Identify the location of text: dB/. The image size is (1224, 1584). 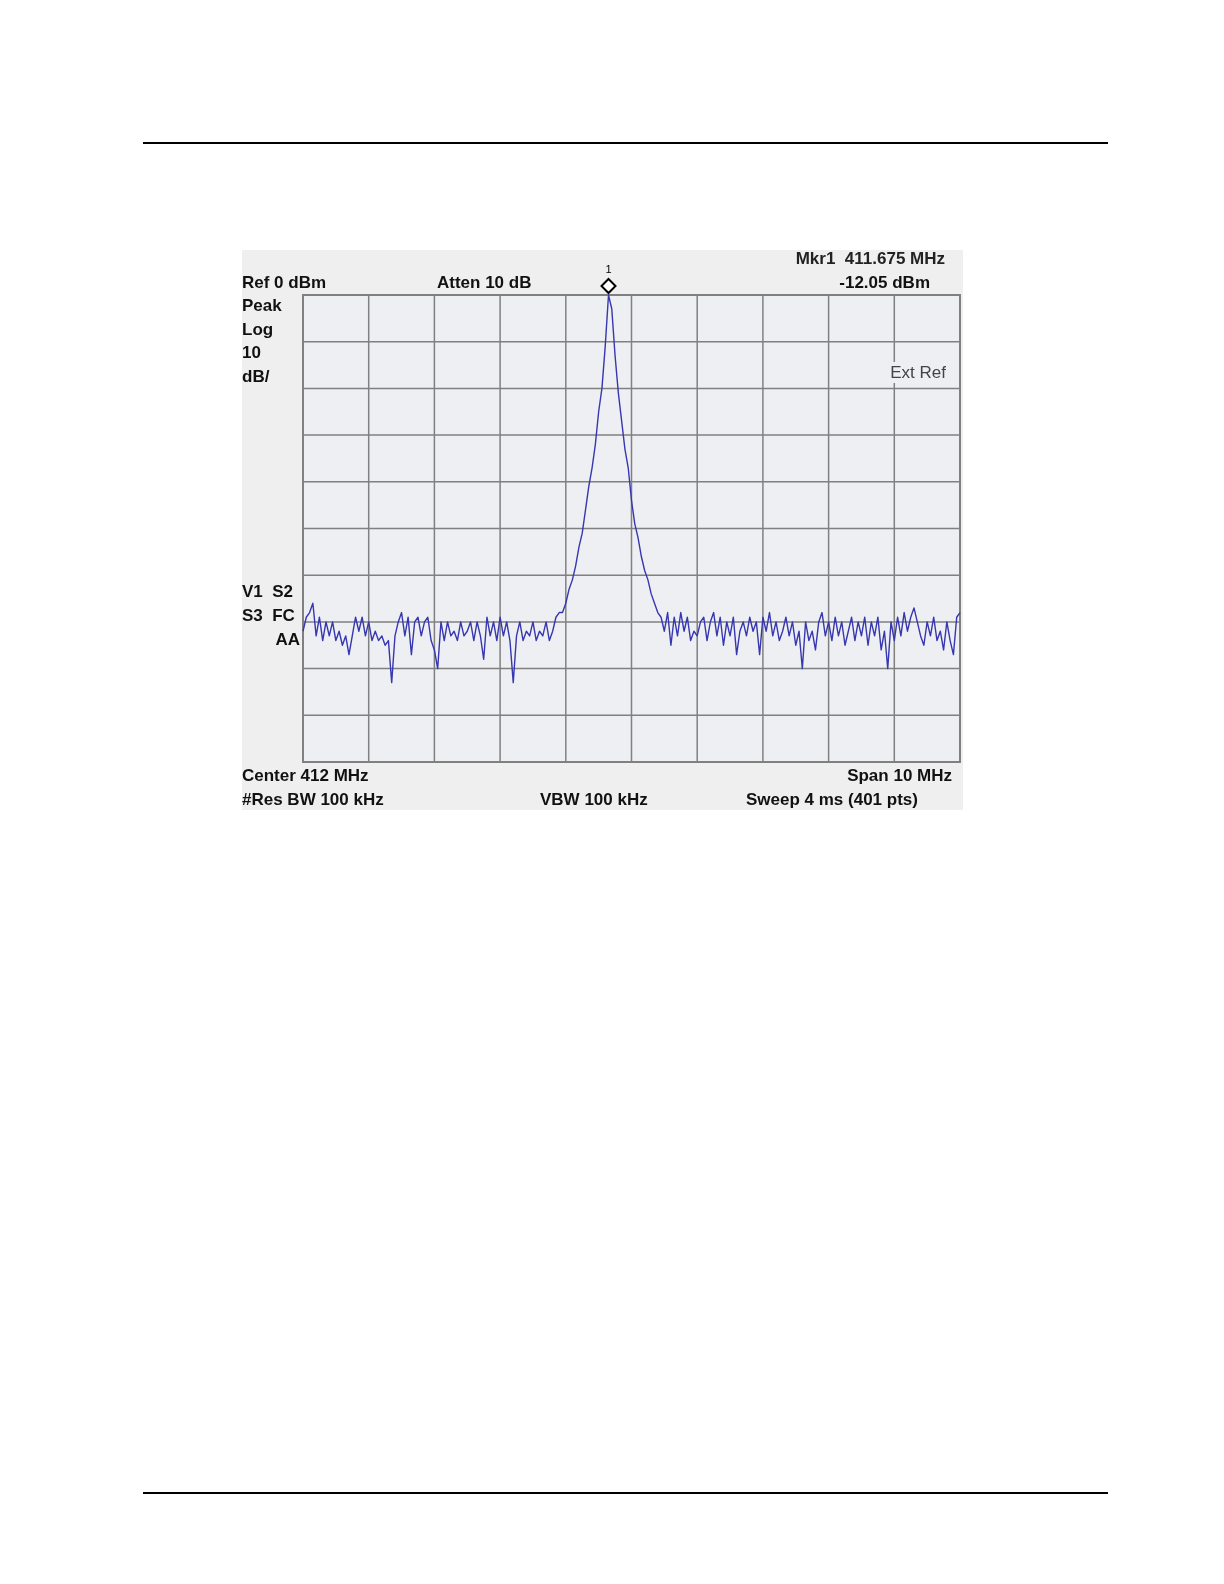
(256, 376).